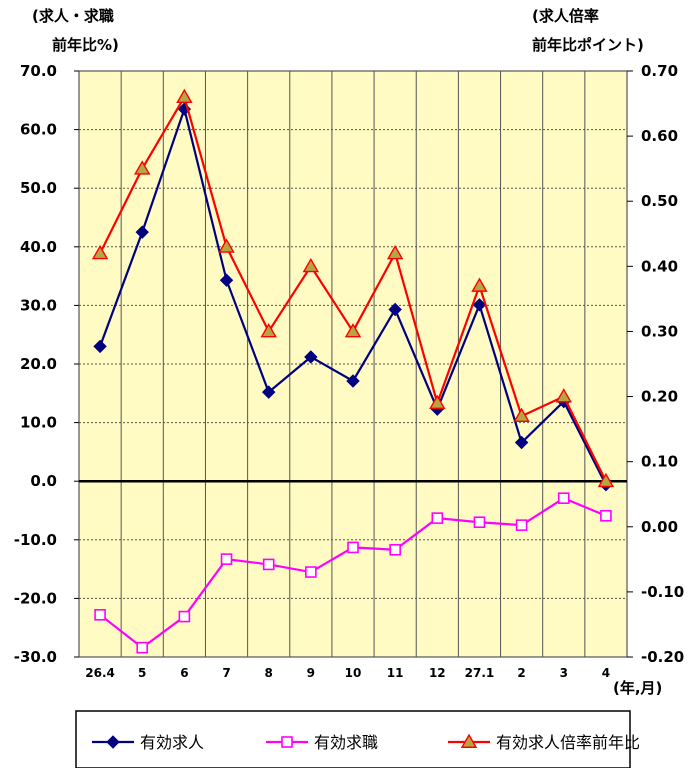  Describe the element at coordinates (85, 45) in the screenshot. I see `left-axis-title-line2: 前年比%)` at that location.